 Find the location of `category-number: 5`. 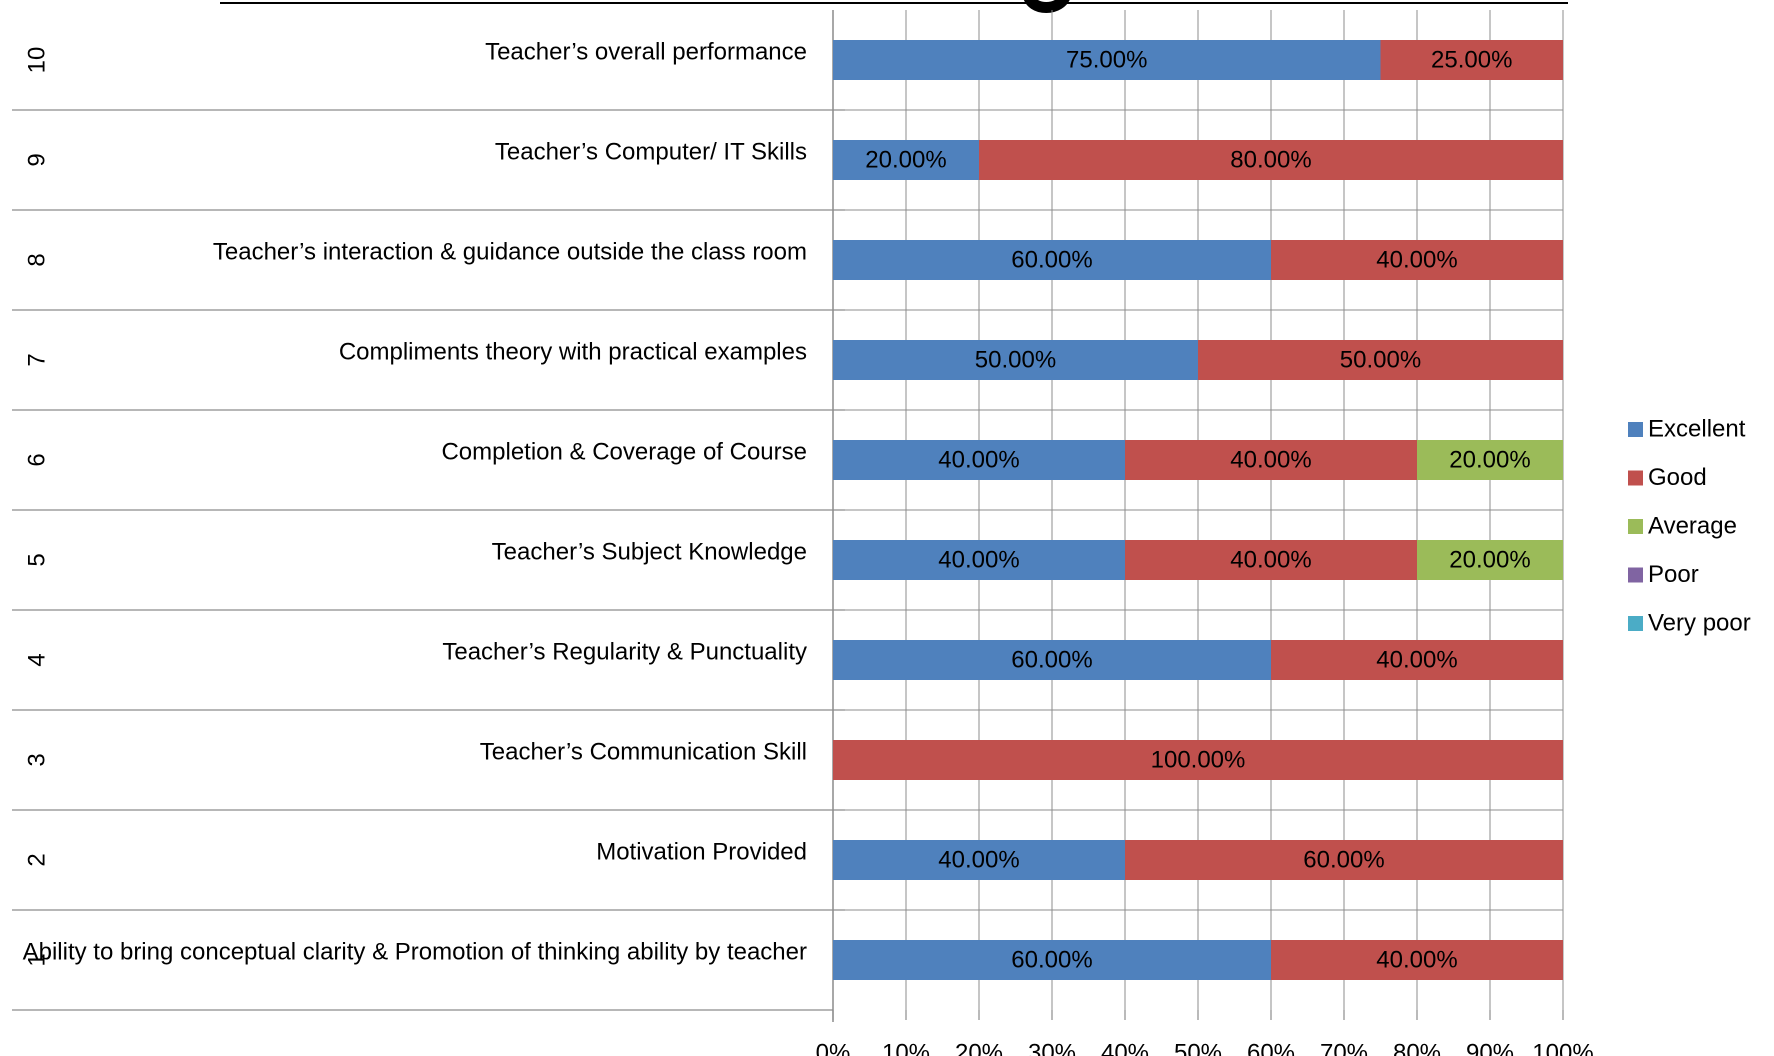

category-number: 5 is located at coordinates (36, 559).